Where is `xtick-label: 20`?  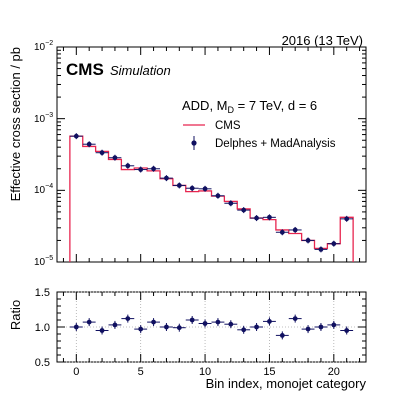 xtick-label: 20 is located at coordinates (334, 372).